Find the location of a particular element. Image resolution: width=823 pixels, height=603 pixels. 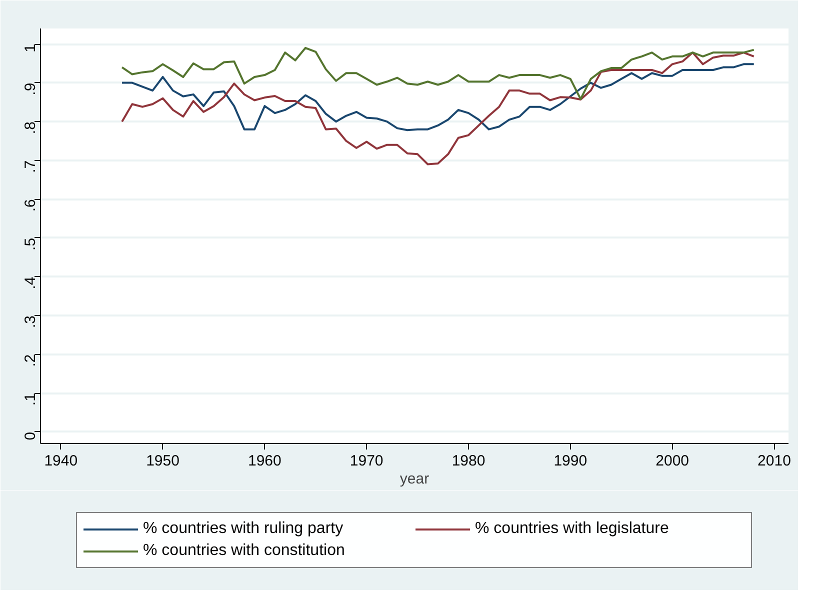

x-tick-label: 1950 is located at coordinates (163, 461).